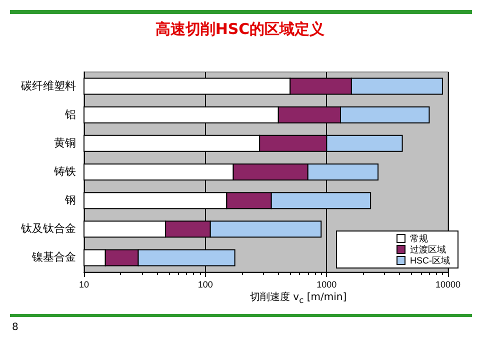  Describe the element at coordinates (240, 29) in the screenshot. I see `chart-title: 高速切削HSC的区域定义` at that location.